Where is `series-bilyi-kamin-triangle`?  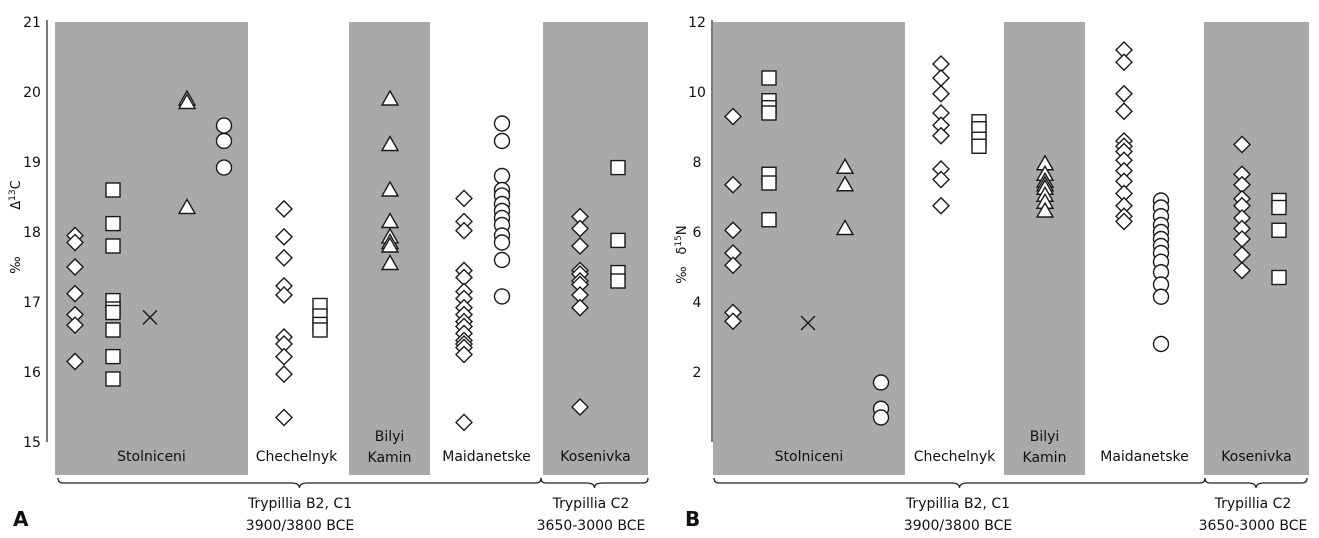 series-bilyi-kamin-triangle is located at coordinates (390, 180).